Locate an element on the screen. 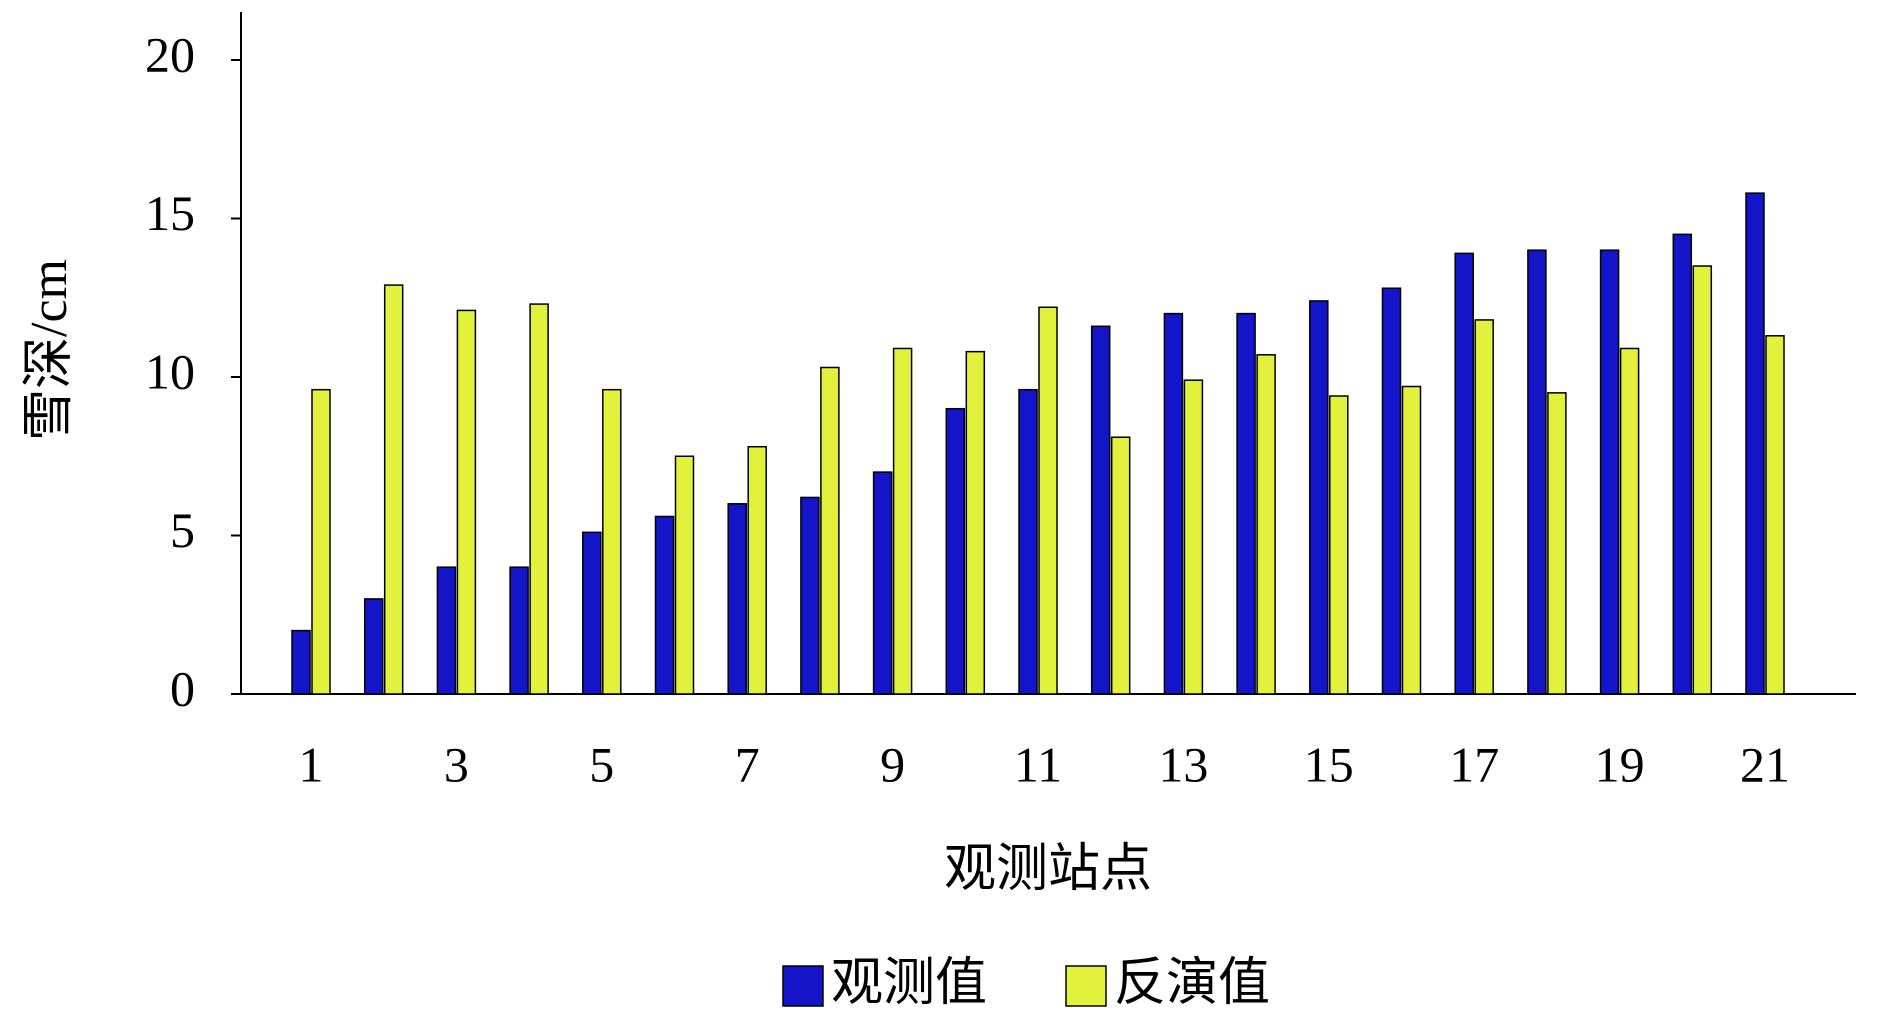 This screenshot has height=1021, width=1890. x-tick-label: 21 is located at coordinates (1765, 764).